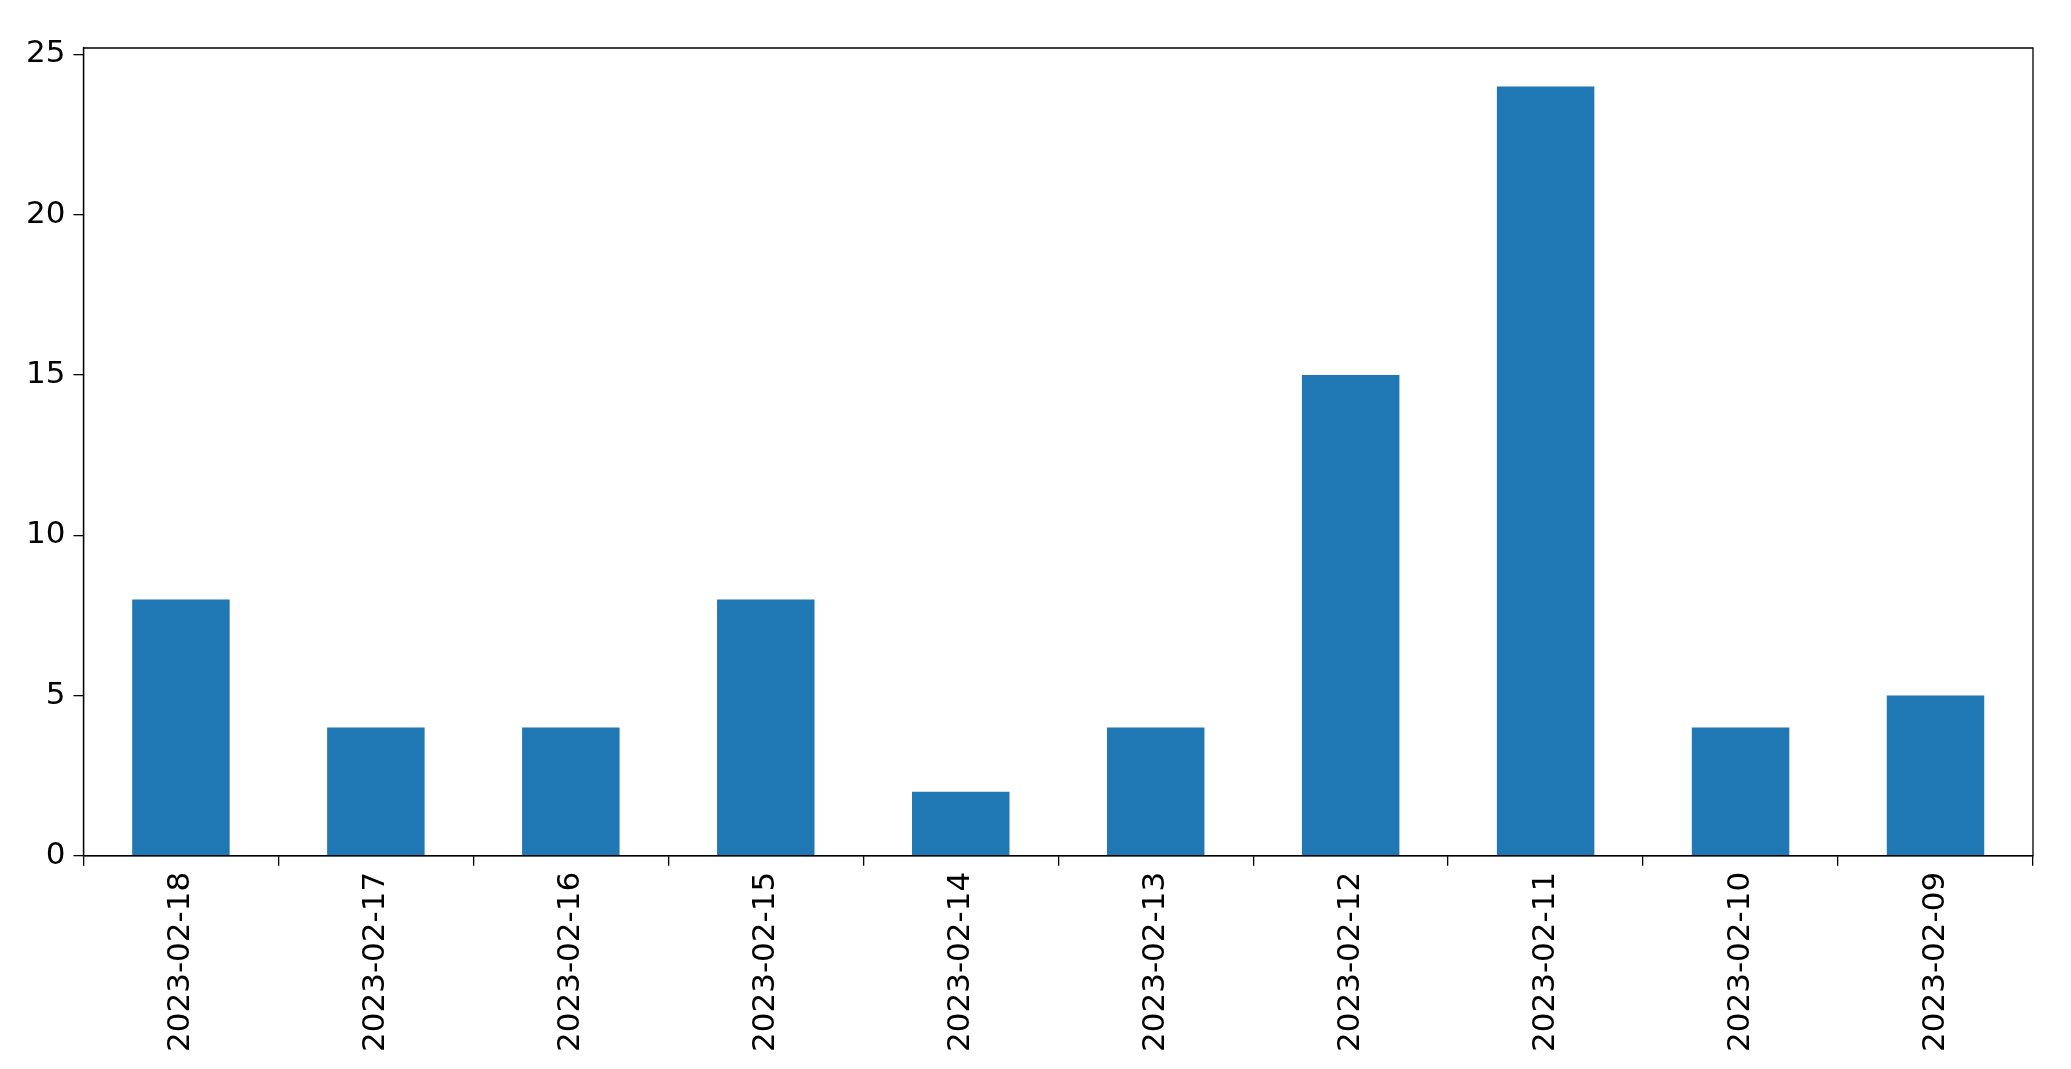  What do you see at coordinates (567, 962) in the screenshot?
I see `x-tick-label: 2023-02-16` at bounding box center [567, 962].